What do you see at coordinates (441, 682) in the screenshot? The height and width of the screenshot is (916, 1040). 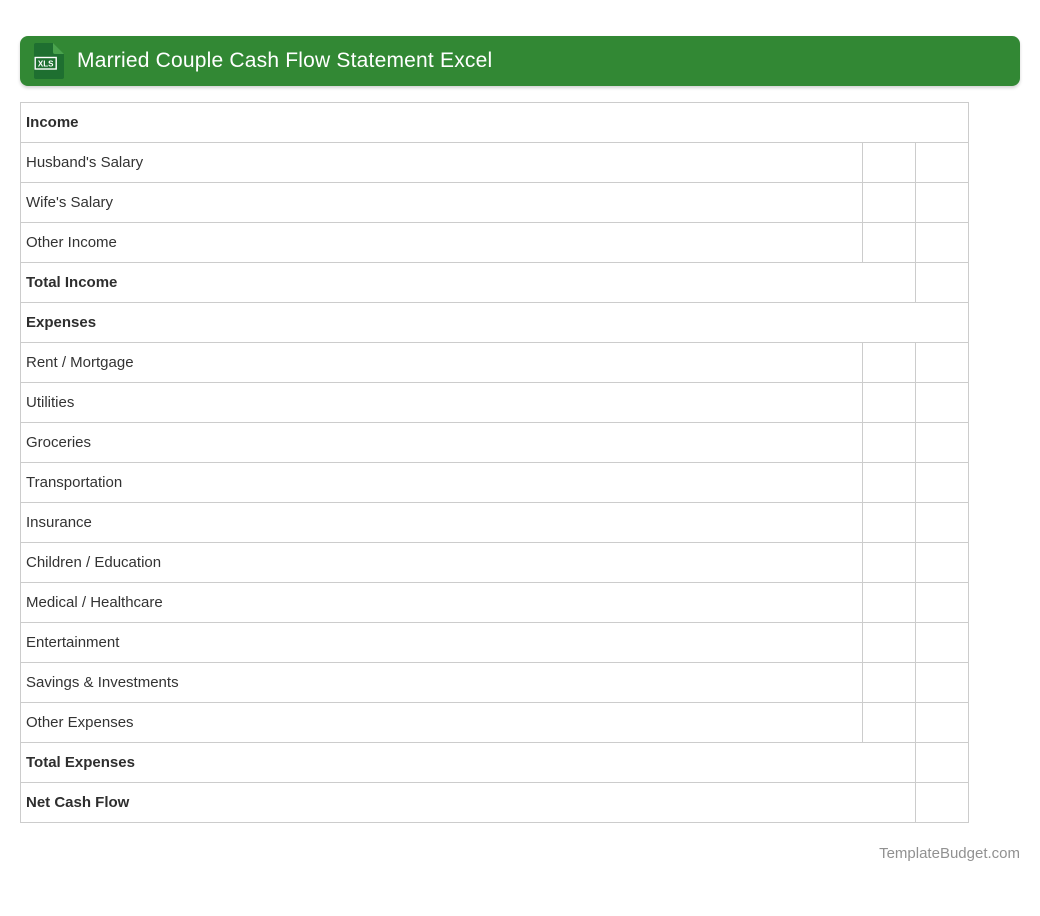 I see `row-label: Savings & Investments` at bounding box center [441, 682].